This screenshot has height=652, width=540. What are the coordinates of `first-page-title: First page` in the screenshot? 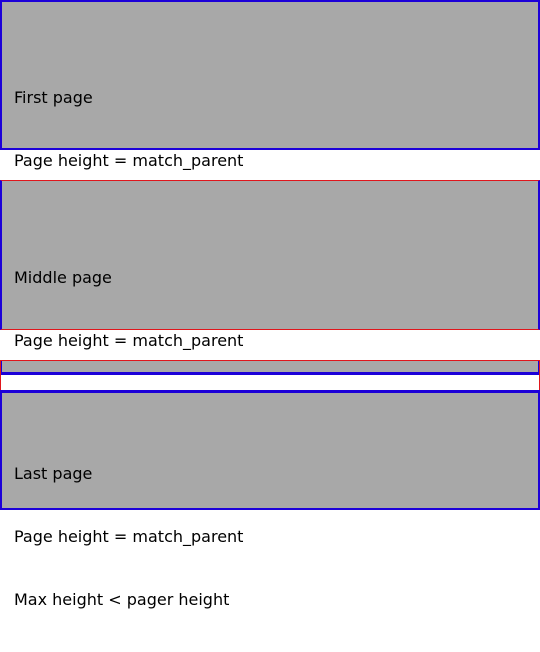 It's located at (53, 97).